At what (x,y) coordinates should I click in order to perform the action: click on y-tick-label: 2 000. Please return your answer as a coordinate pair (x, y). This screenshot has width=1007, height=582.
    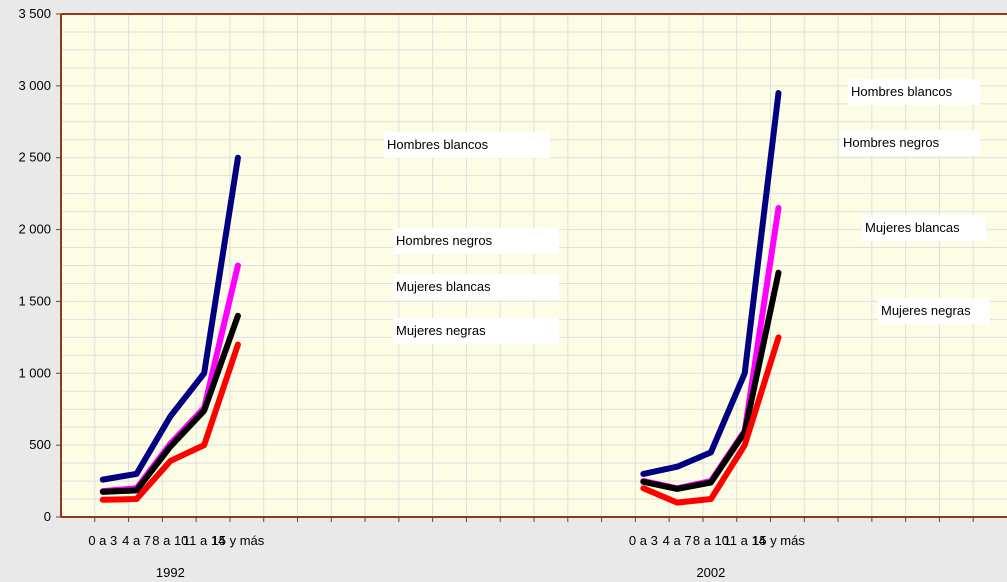
    Looking at the image, I should click on (34, 229).